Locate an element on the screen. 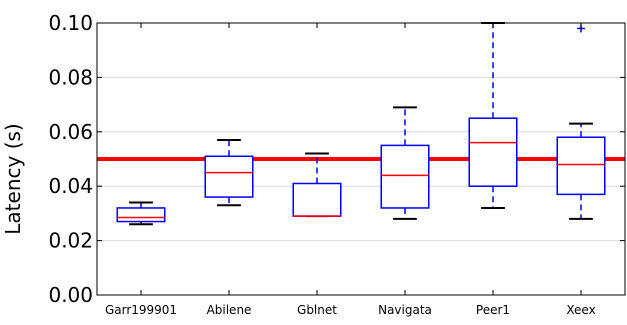 The image size is (627, 325). x-tick-label: Garr199901 is located at coordinates (141, 310).